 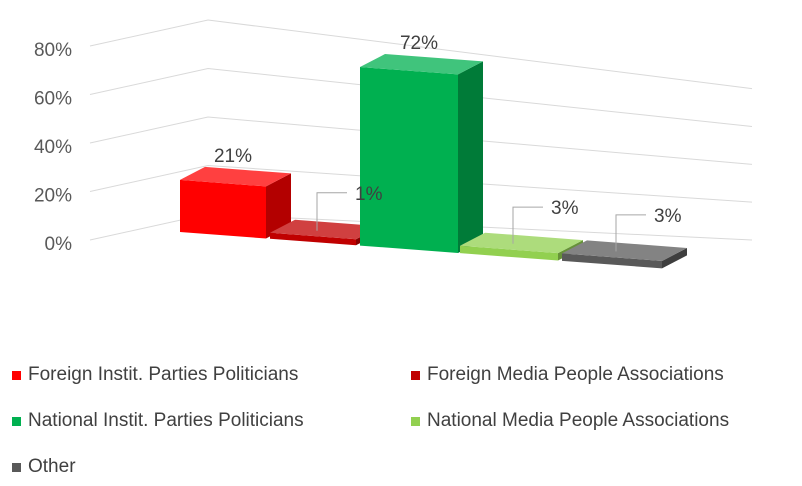 What do you see at coordinates (166, 420) in the screenshot?
I see `legend-label: National Instit. Parties Politicians` at bounding box center [166, 420].